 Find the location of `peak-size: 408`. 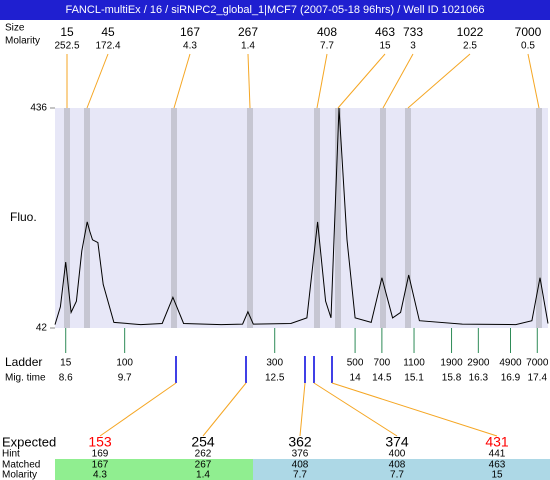

peak-size: 408 is located at coordinates (327, 32).